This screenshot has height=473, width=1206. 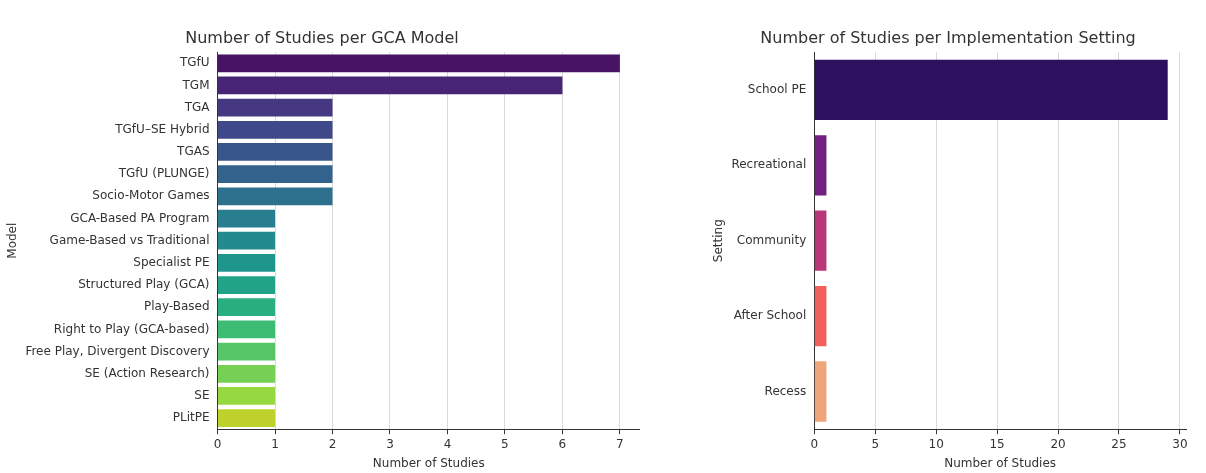 I want to click on y-tick-label: SE, so click(x=202, y=395).